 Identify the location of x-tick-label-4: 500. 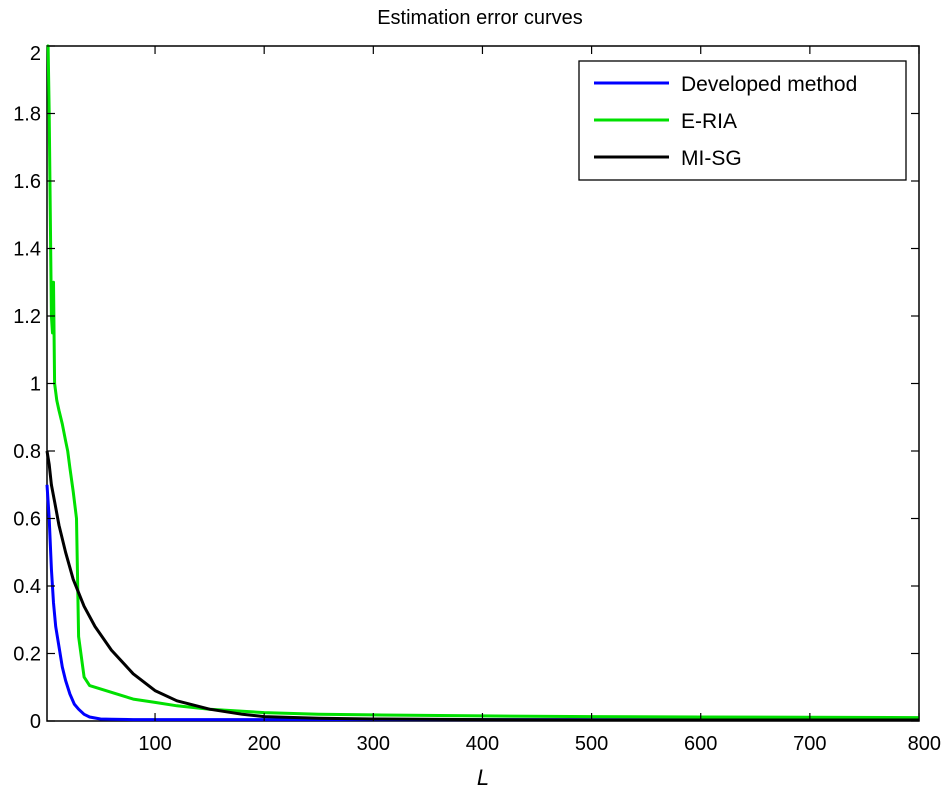
(591, 744).